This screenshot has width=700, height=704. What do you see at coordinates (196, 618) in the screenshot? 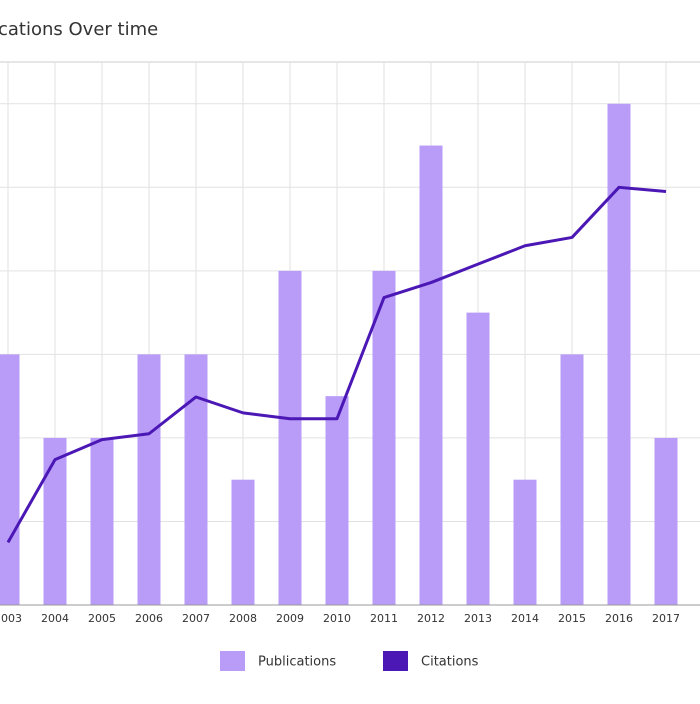
I see `x-tick-label: 2007` at bounding box center [196, 618].